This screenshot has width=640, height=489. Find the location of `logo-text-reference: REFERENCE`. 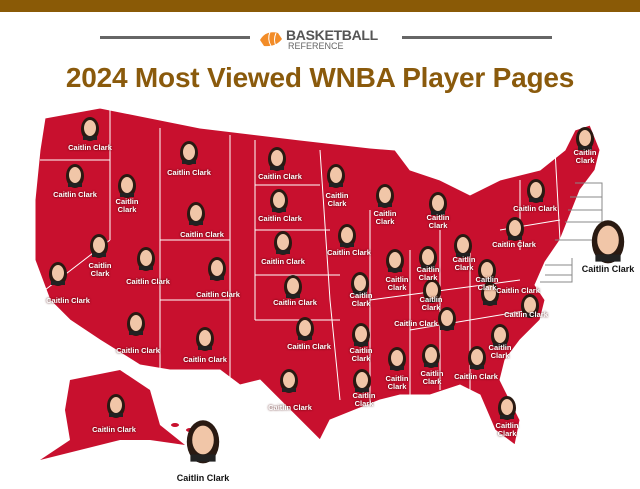

logo-text-reference: REFERENCE is located at coordinates (316, 46).